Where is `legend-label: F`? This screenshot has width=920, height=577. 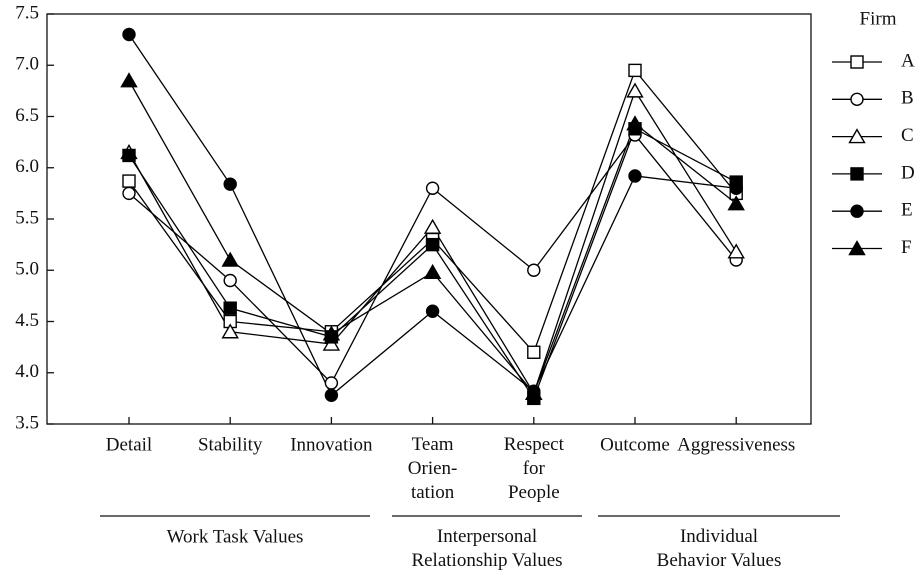 legend-label: F is located at coordinates (906, 247).